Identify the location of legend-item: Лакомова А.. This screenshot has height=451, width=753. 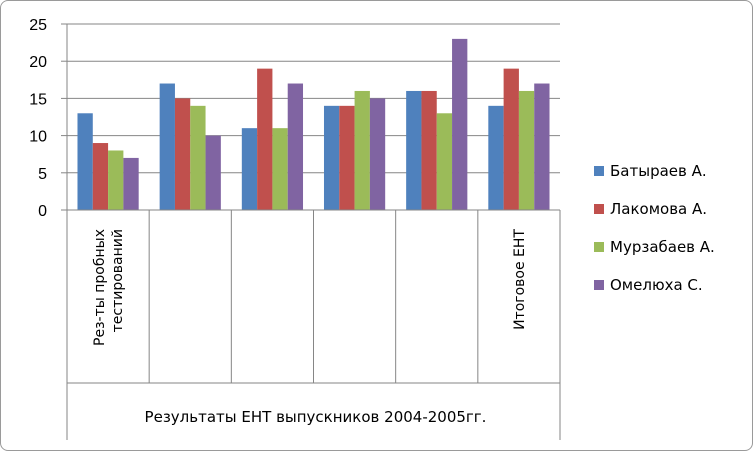
(650, 209).